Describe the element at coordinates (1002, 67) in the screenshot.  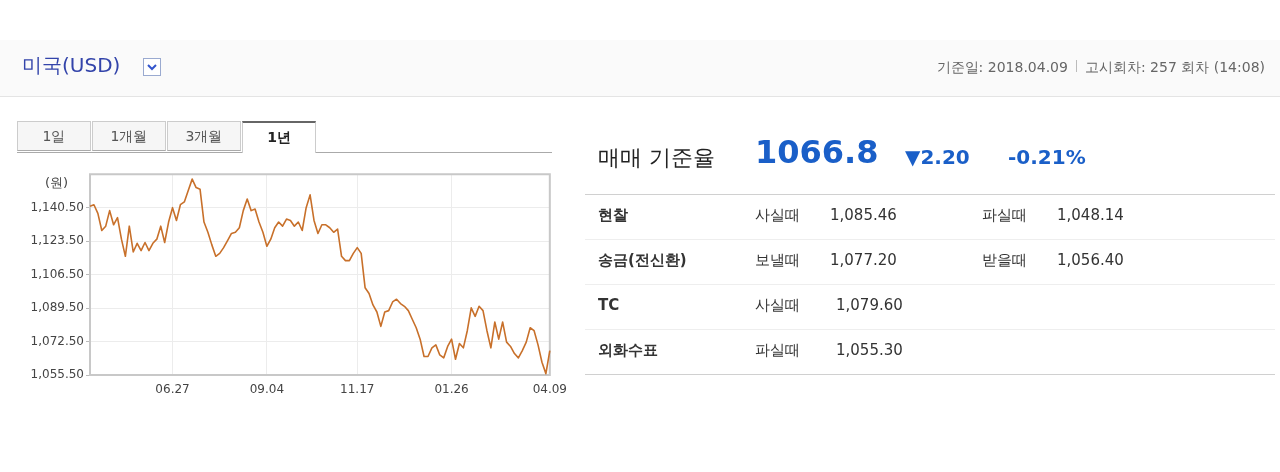
I see `text: 기준일: 2018.04.09` at that location.